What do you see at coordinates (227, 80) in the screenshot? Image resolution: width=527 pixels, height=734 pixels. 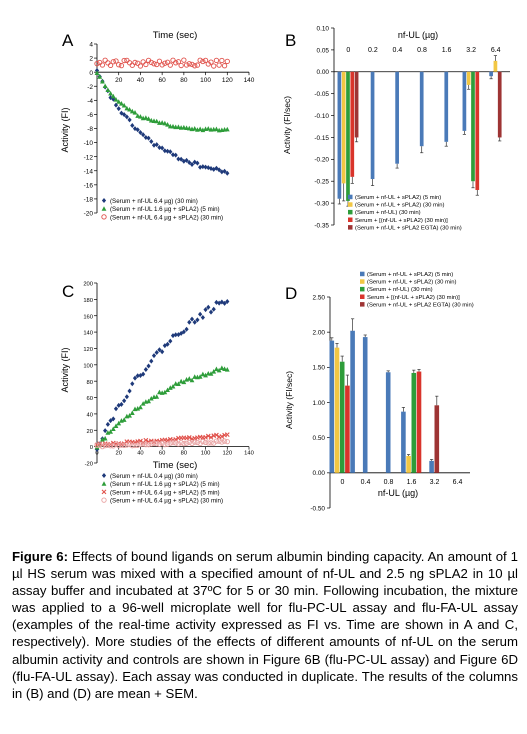 I see `x-tick-label: 120` at bounding box center [227, 80].